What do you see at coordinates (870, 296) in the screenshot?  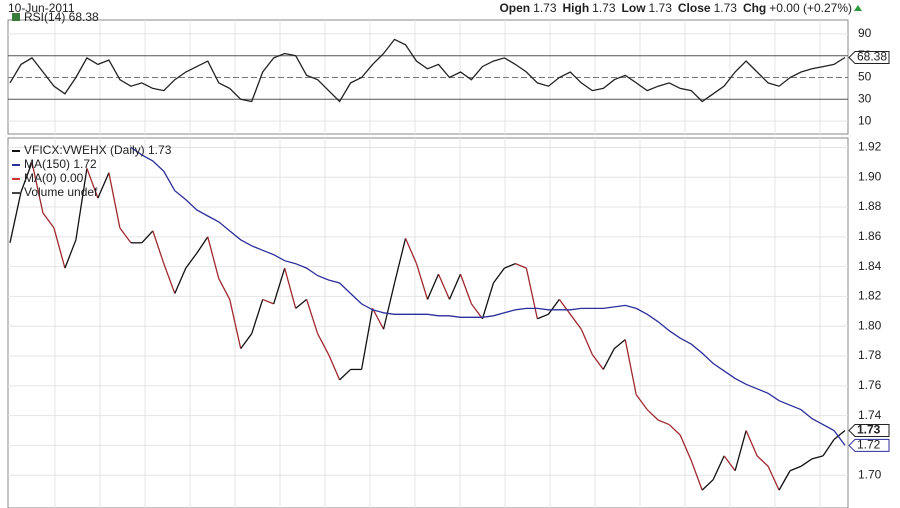 I see `y-tick-label: 1.82` at bounding box center [870, 296].